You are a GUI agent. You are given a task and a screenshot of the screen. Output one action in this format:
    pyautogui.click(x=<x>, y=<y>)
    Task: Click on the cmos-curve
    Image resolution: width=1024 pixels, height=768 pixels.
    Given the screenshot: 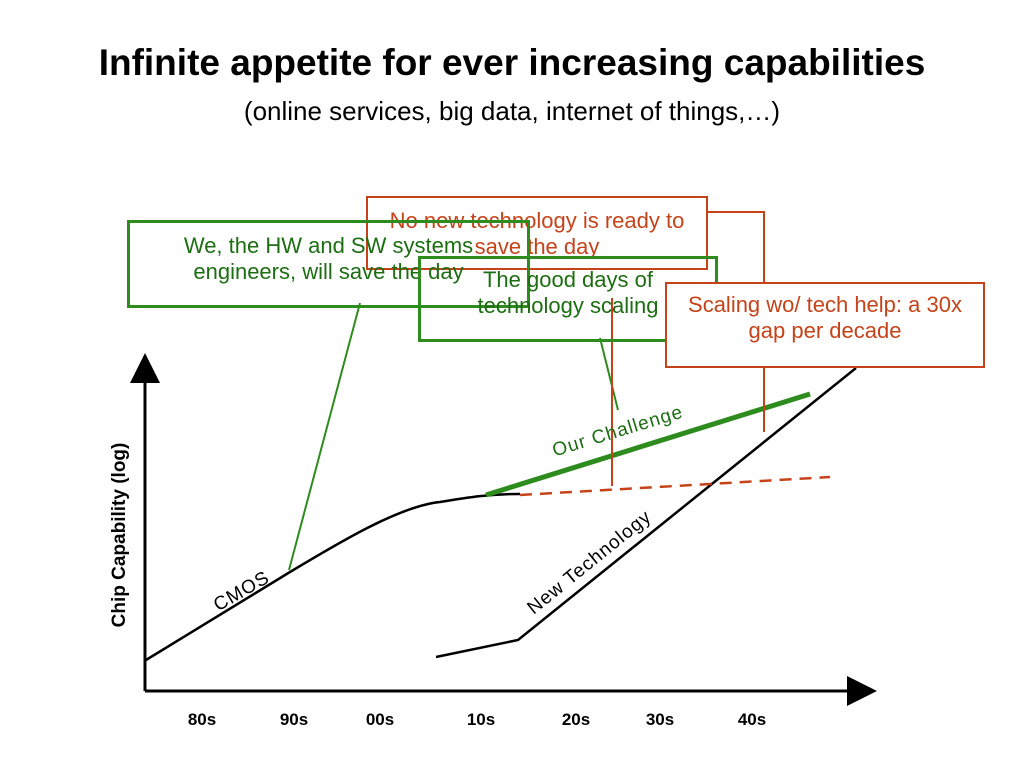 What is the action you would take?
    pyautogui.click(x=333, y=577)
    